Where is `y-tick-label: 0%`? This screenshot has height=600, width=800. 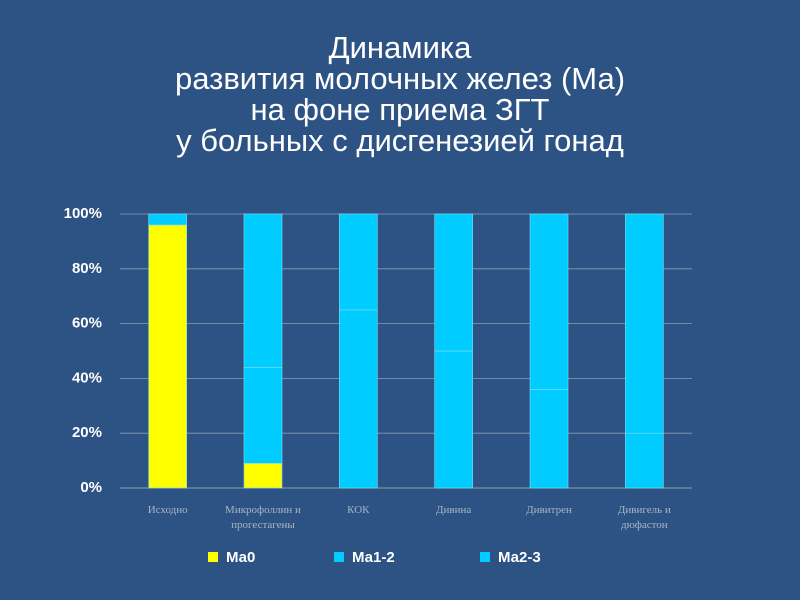 y-tick-label: 0% is located at coordinates (91, 487).